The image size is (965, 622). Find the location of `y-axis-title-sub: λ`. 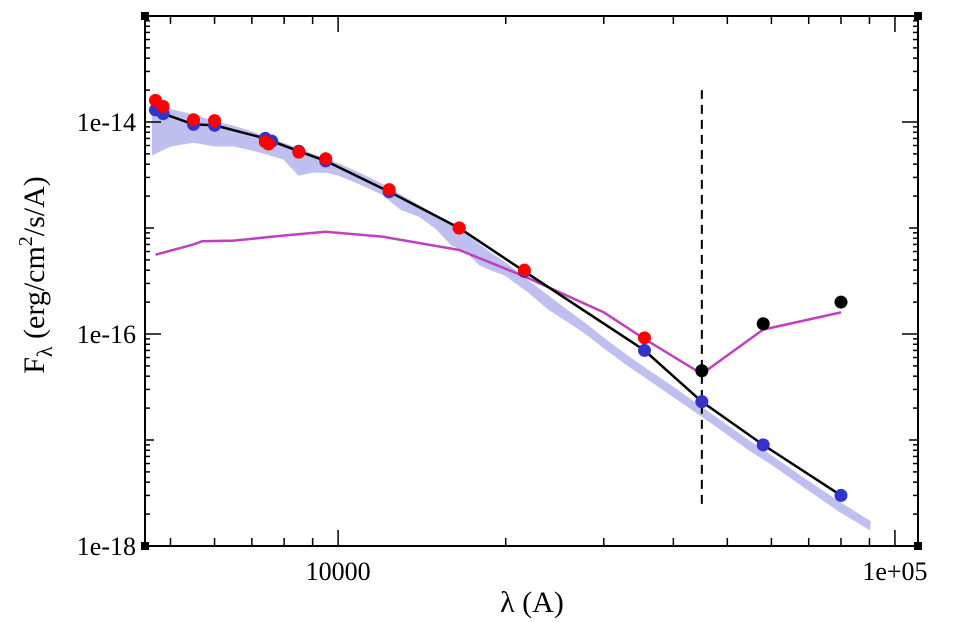

y-axis-title-sub: λ is located at coordinates (44, 351).